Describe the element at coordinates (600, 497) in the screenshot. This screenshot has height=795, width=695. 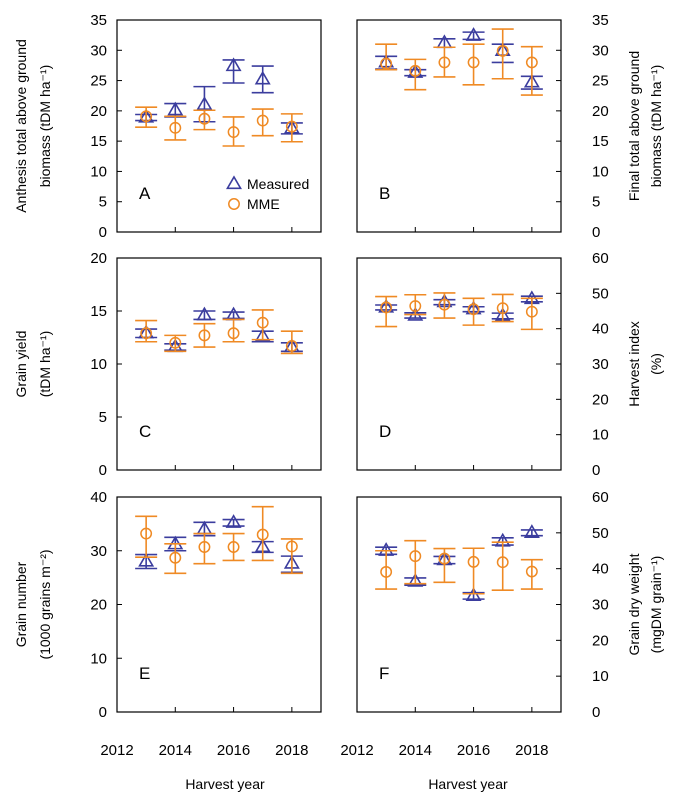
I see `y-tick-label: 60` at that location.